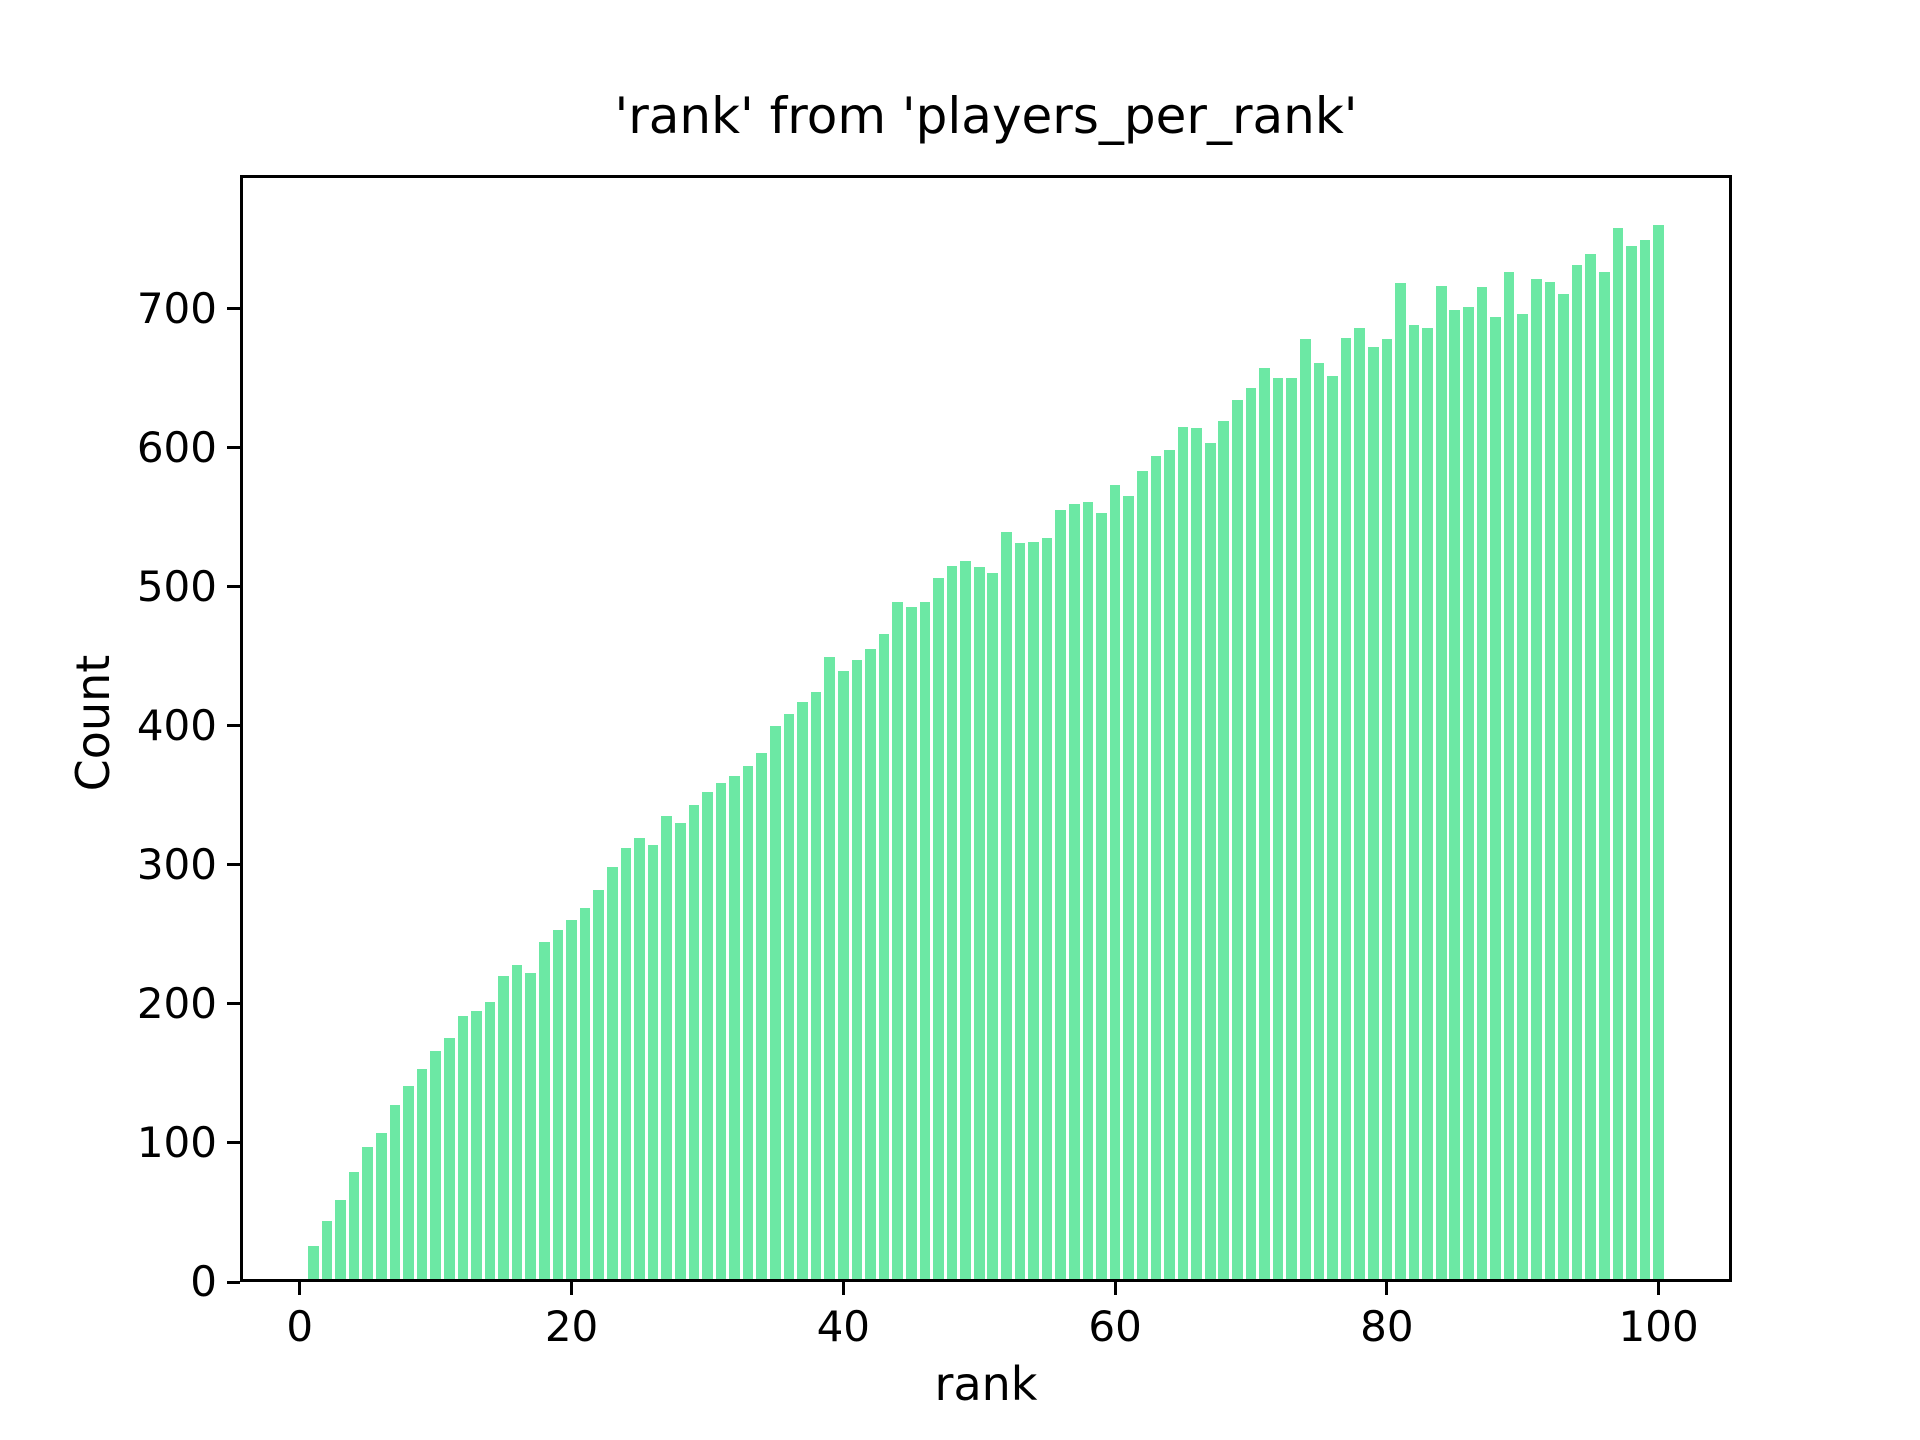 This screenshot has width=1920, height=1440. I want to click on chart-title: 'rank' from 'players_per_rank', so click(986, 116).